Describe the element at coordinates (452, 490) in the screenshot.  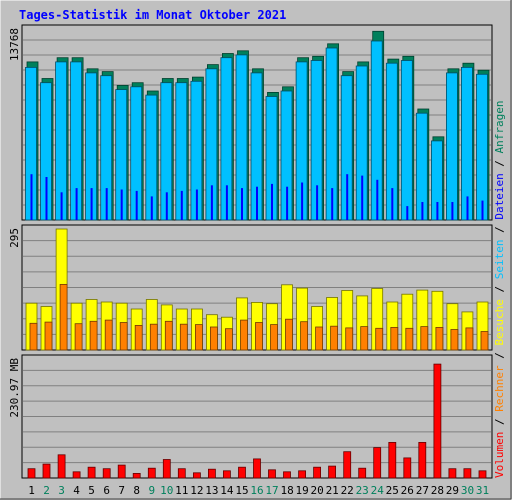
I see `day-label-29: 29` at that location.